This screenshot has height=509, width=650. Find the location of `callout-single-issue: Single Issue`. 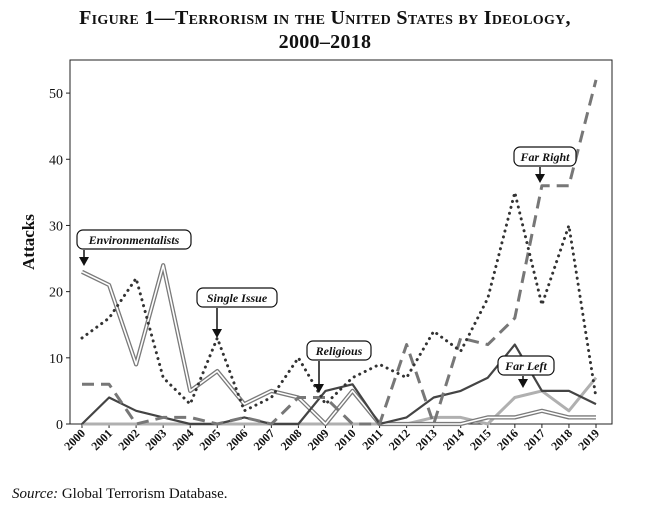

callout-single-issue: Single Issue is located at coordinates (237, 312).